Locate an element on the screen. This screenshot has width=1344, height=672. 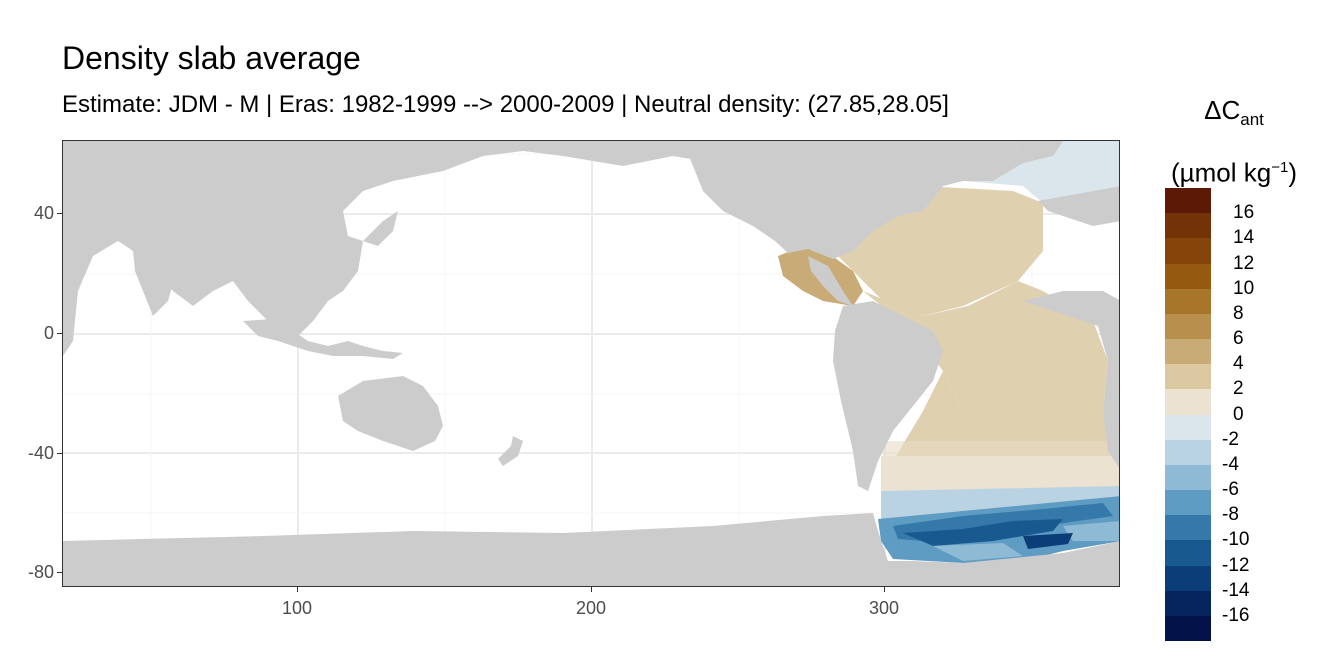
legend-title: ΔCant (µmol kg−1) is located at coordinates (1234, 141).